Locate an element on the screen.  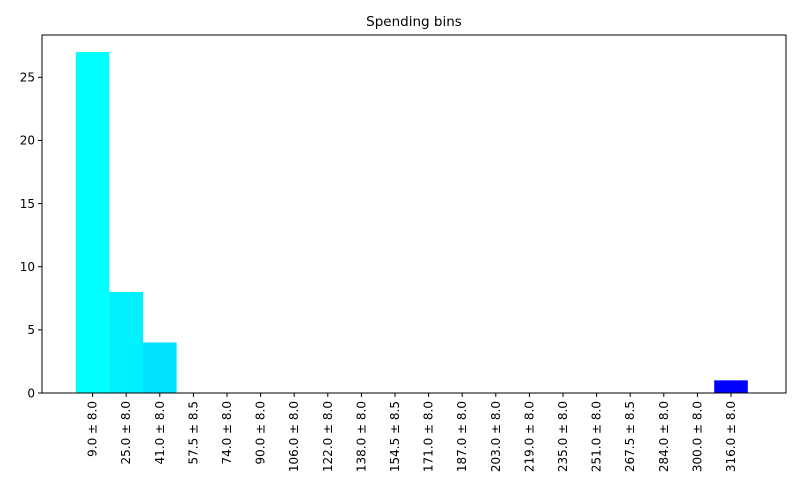
x-tick-label-4: 74.0 ± 8.0 is located at coordinates (227, 433).